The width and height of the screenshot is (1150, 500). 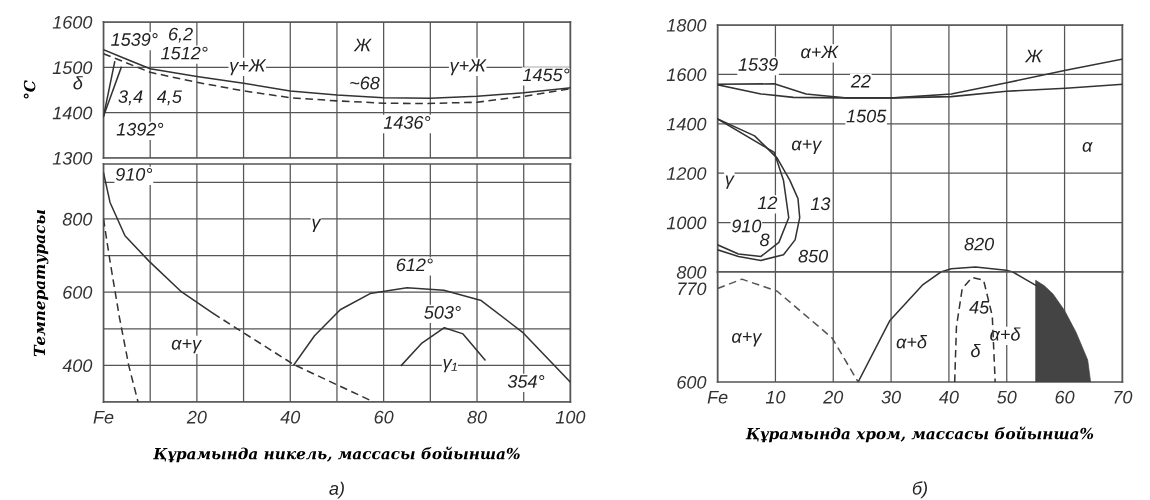 What do you see at coordinates (450, 366) in the screenshot?
I see `annotation: γ₁` at bounding box center [450, 366].